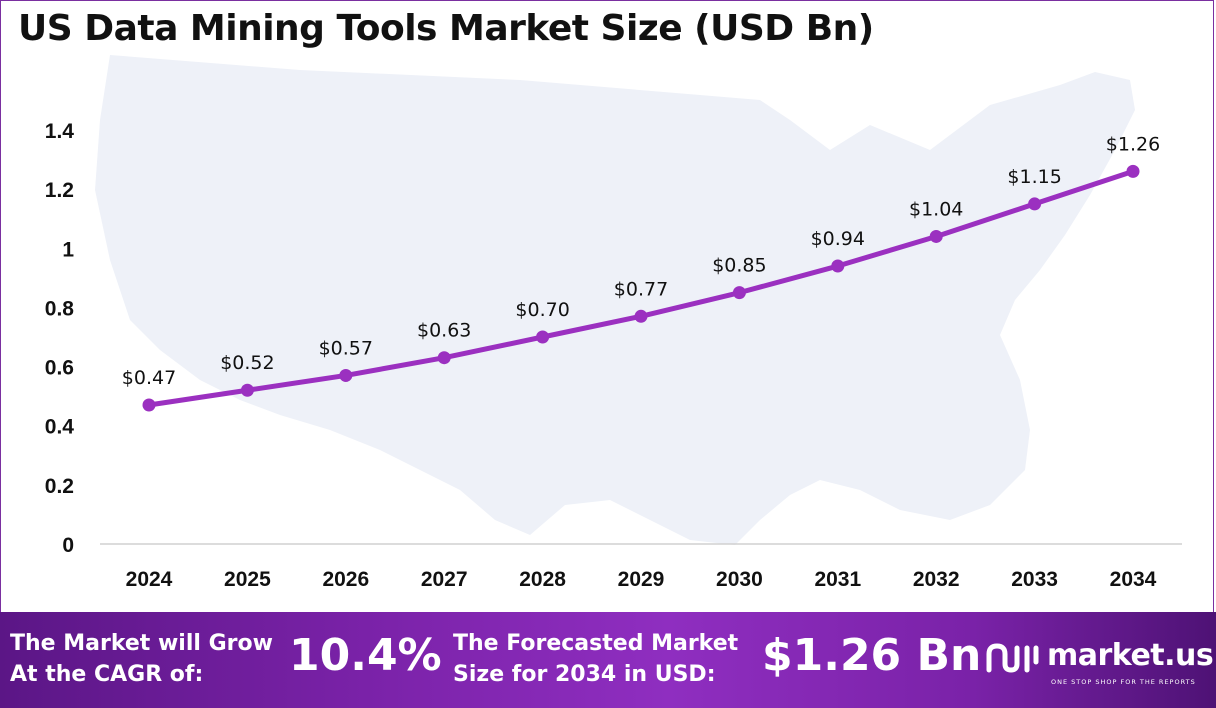 The image size is (1216, 708). What do you see at coordinates (872, 655) in the screenshot?
I see `forecast-value: $1.26 Bn` at bounding box center [872, 655].